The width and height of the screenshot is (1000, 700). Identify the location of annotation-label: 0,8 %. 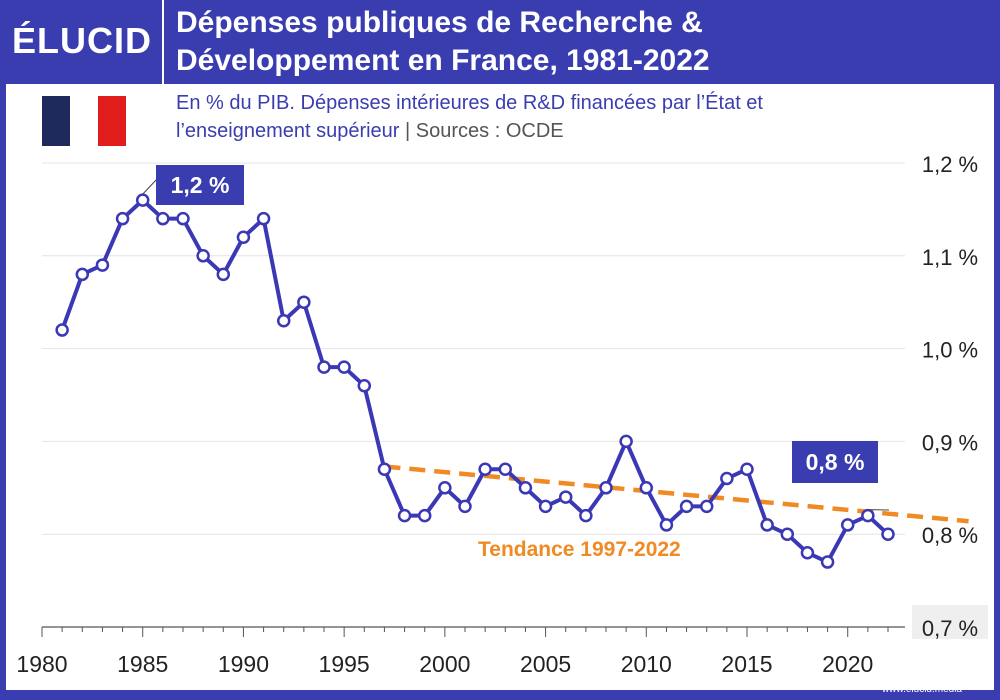
(835, 462).